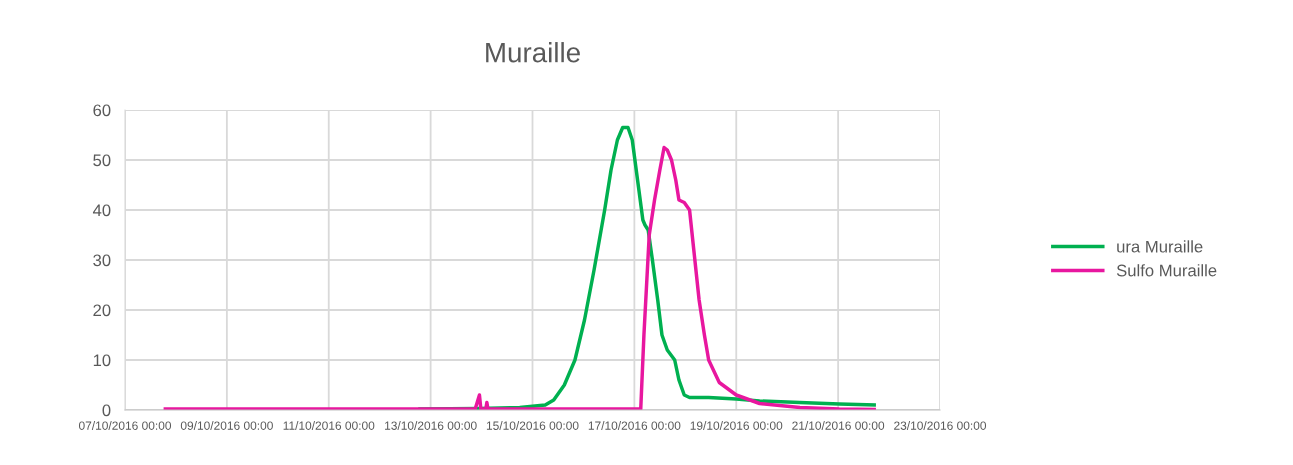  Describe the element at coordinates (1160, 246) in the screenshot. I see `legend-label: ura Muraille` at that location.